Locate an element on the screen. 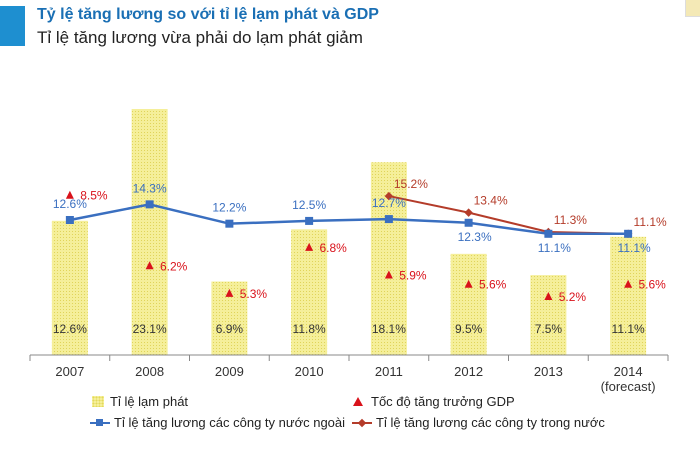 This screenshot has width=700, height=463. gdp-label: 6.8% is located at coordinates (333, 248).